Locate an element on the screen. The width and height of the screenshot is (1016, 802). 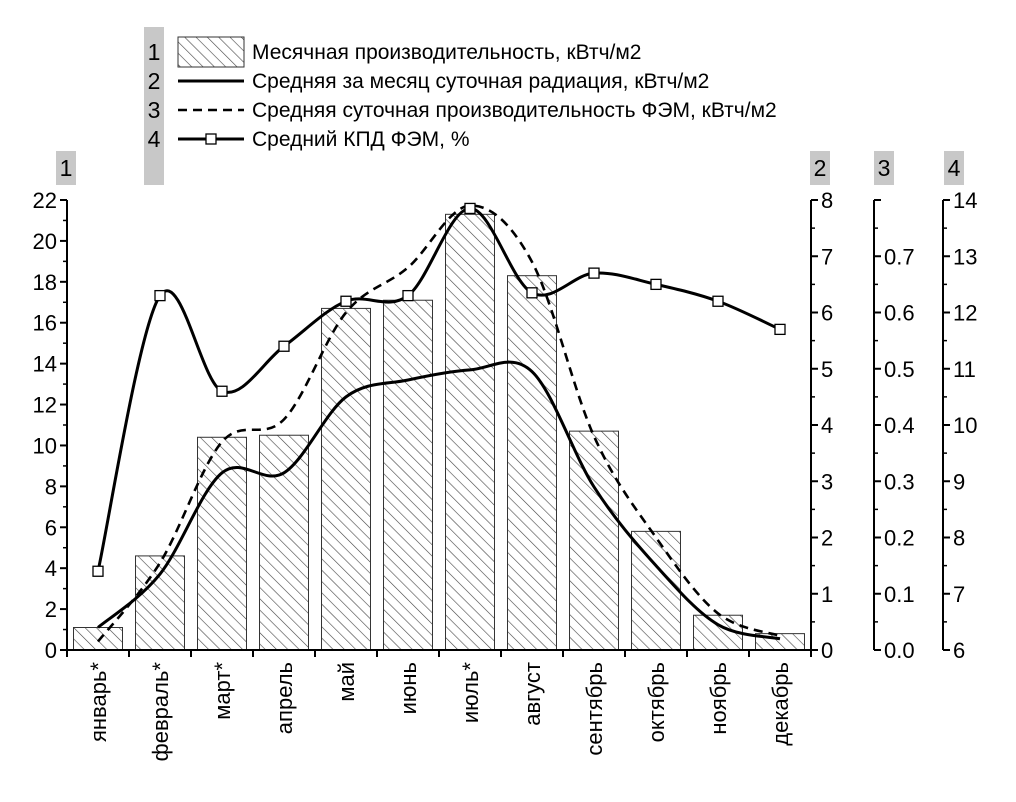
y-tick-label-3: 0.1 is located at coordinates (899, 594).